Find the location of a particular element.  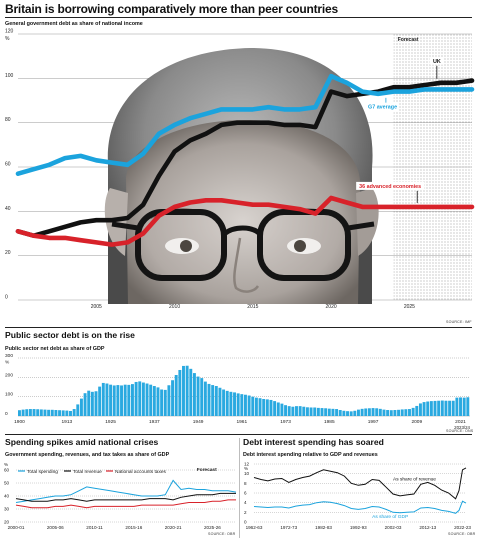

int-ytick-label: 10 is located at coordinates (247, 473).